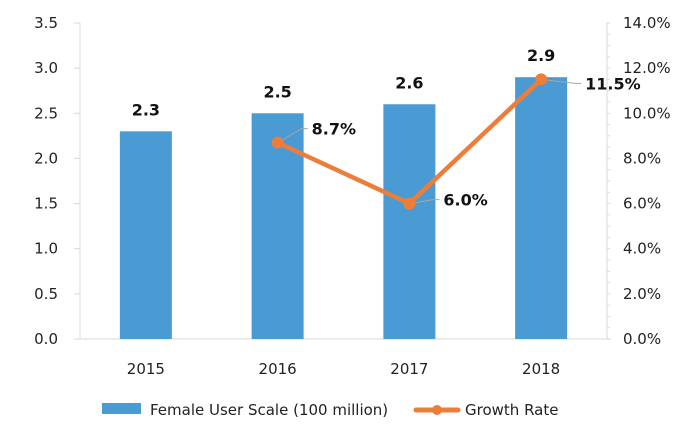  What do you see at coordinates (465, 200) in the screenshot?
I see `line-value-label: 6.0%` at bounding box center [465, 200].